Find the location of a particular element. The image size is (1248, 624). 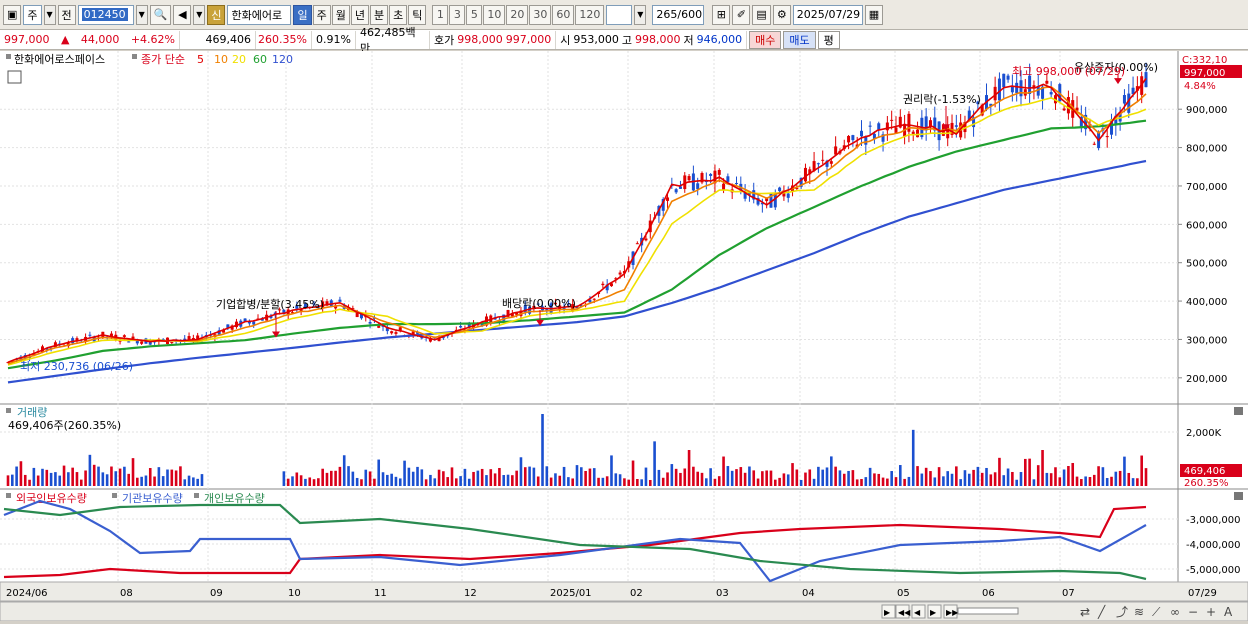

trend-icon: ⤴ is located at coordinates (1122, 611).